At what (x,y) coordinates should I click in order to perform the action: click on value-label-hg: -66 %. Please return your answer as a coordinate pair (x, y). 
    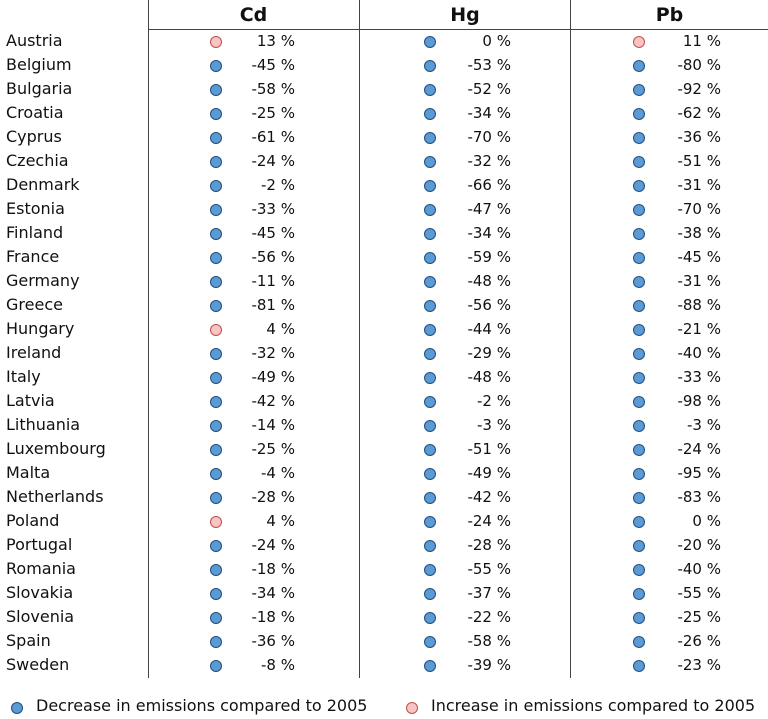
    Looking at the image, I should click on (489, 185).